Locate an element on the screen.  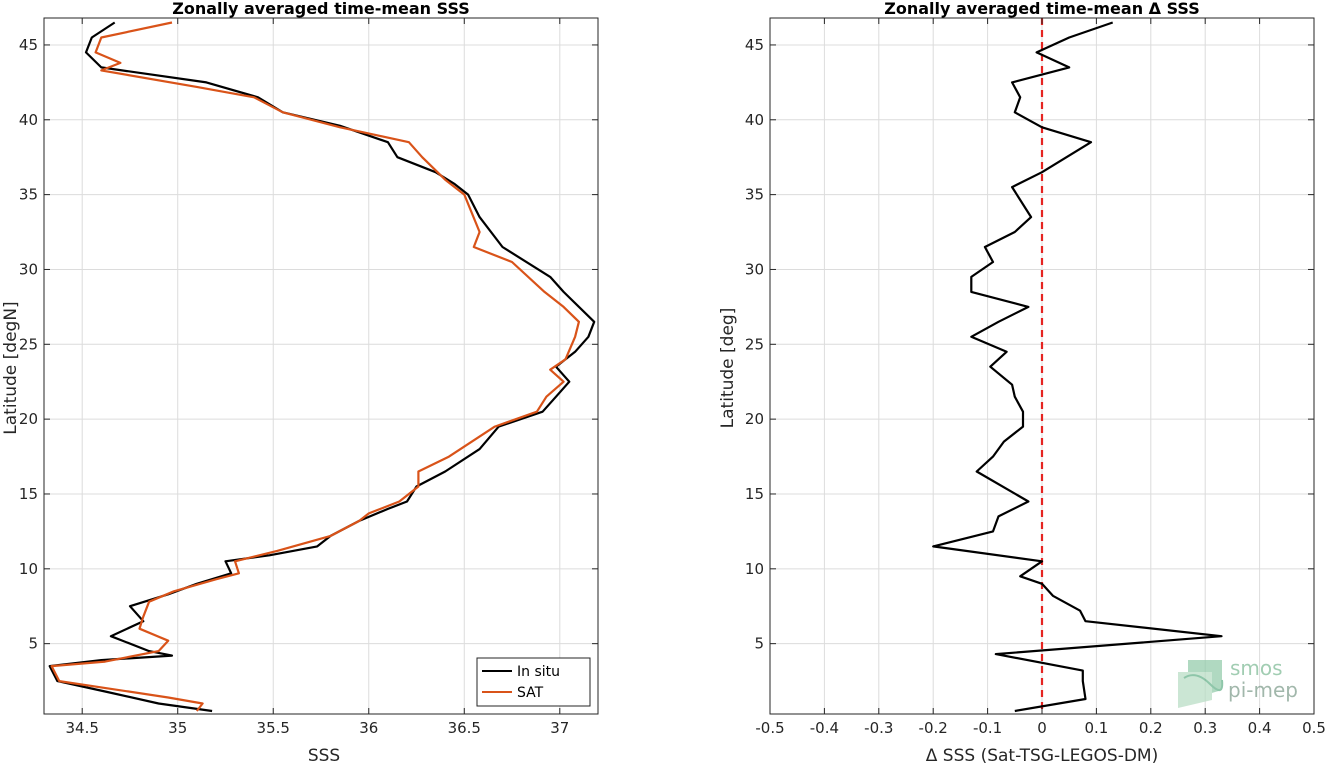
x-tick-label: 0.1 is located at coordinates (1096, 728).